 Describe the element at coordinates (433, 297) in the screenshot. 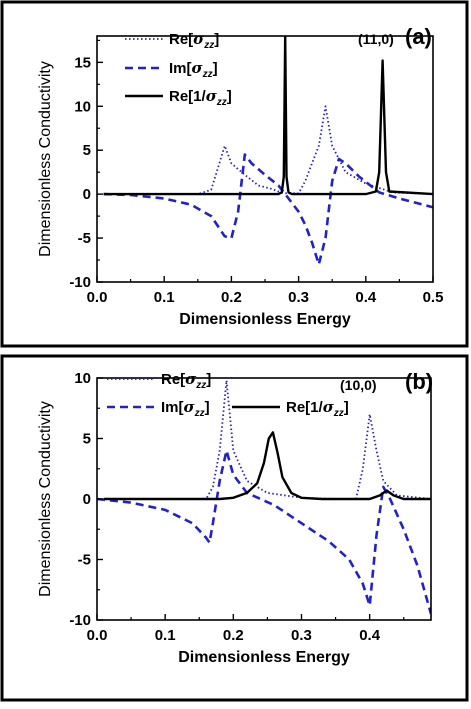

I see `x-tick-label: 0.5` at that location.